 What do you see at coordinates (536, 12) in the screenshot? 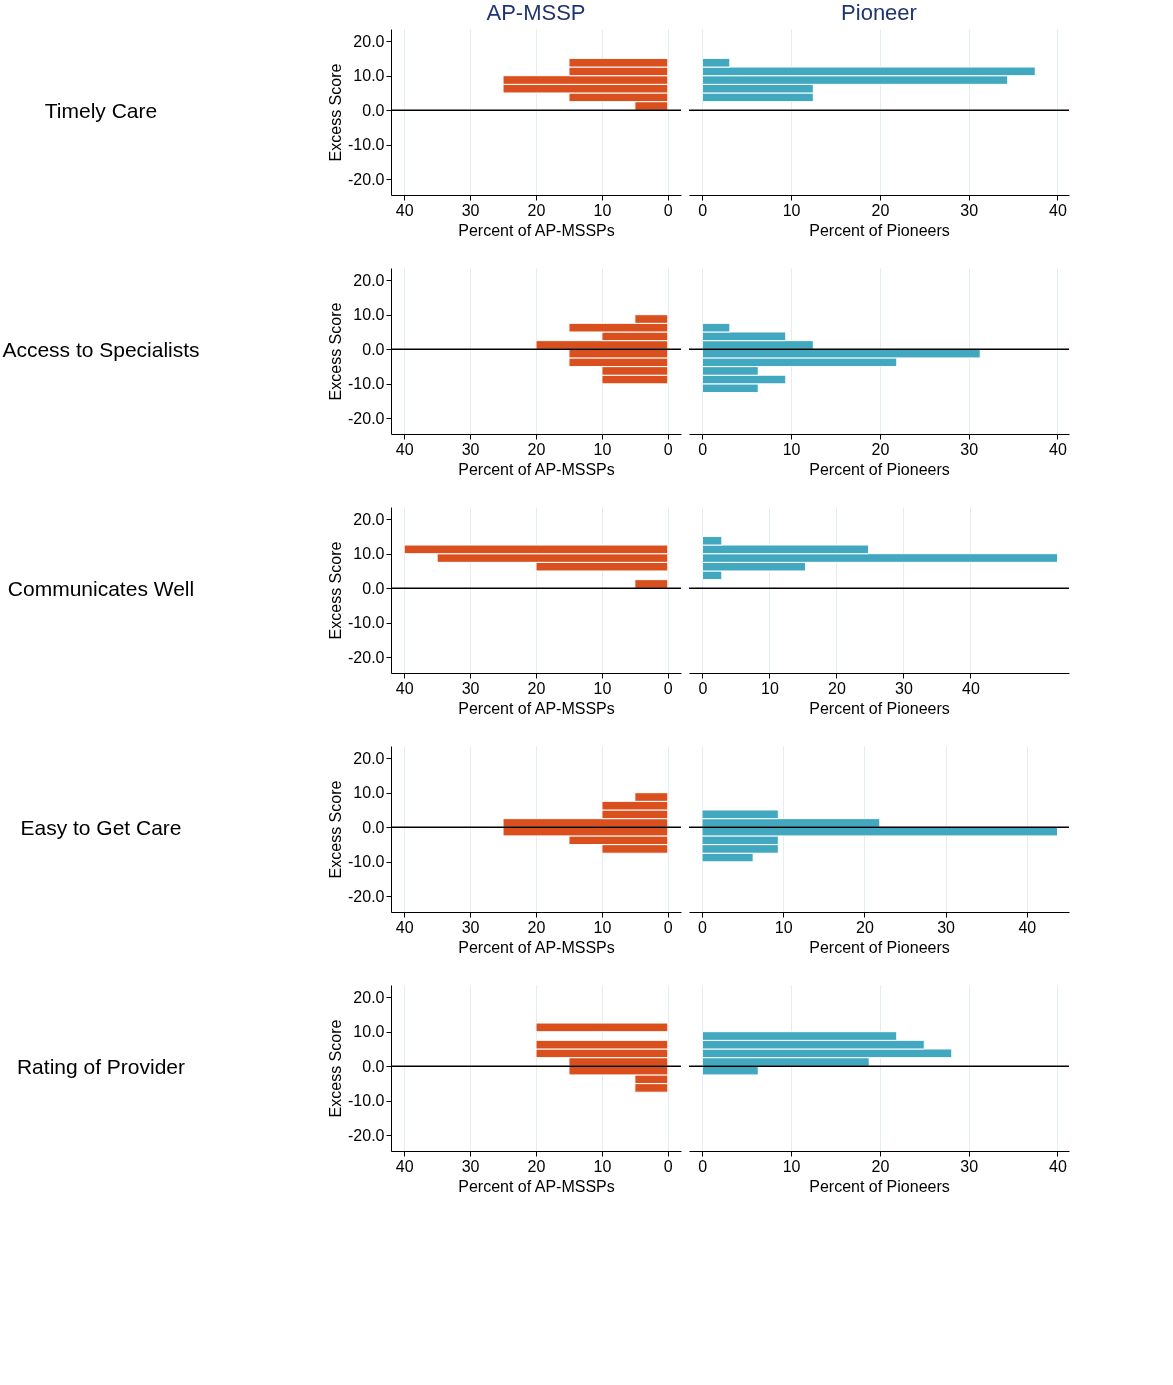
I see `chart-title: AP-MSSP` at bounding box center [536, 12].